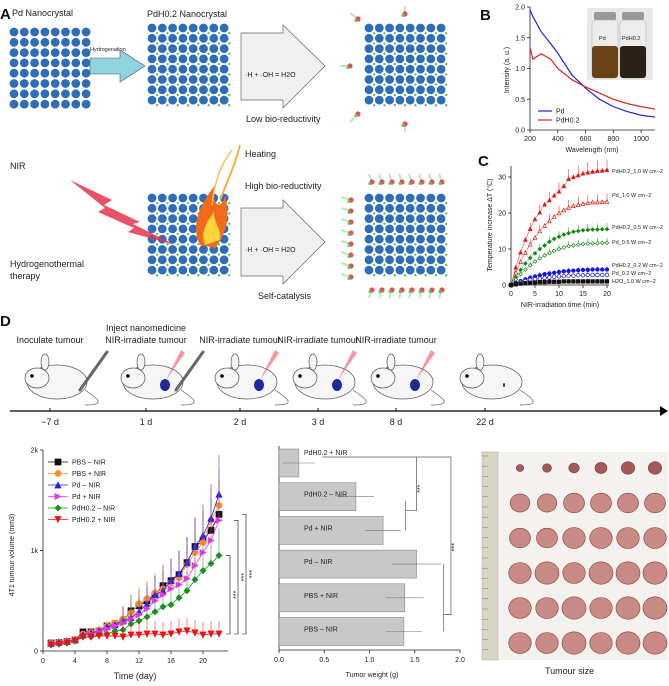  I want to click on nir-beam-icon, so click(425, 365).